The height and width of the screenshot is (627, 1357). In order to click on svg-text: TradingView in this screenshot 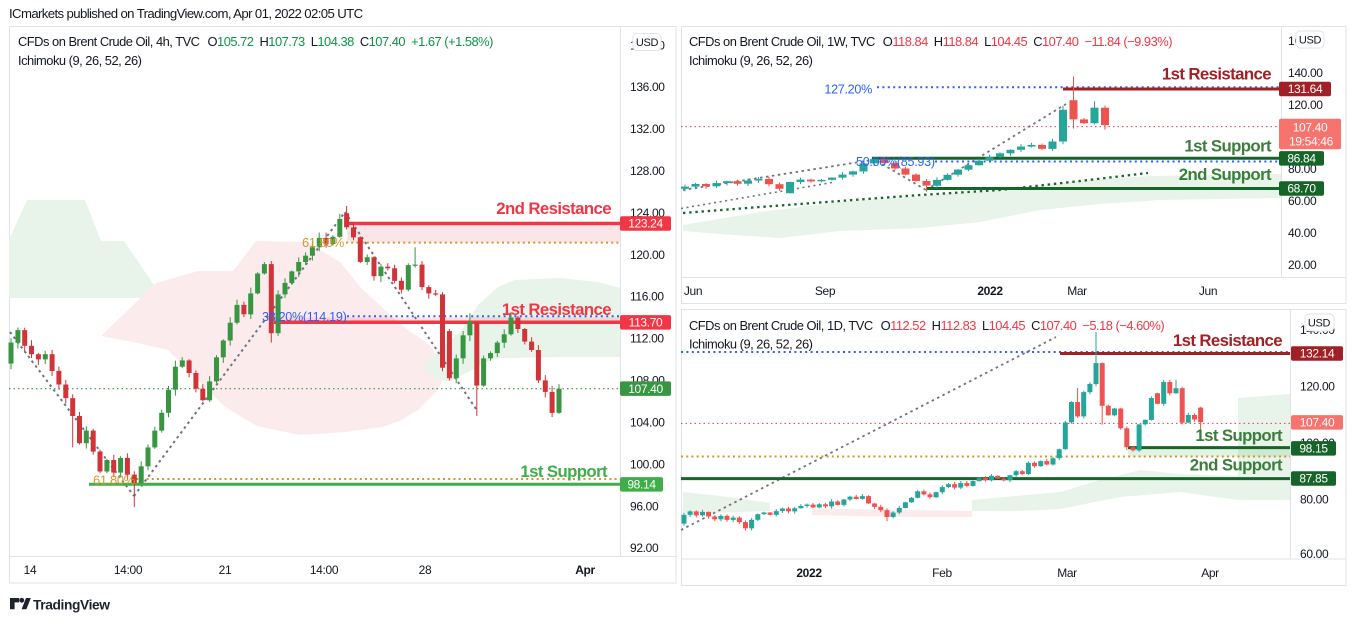, I will do `click(71, 605)`.